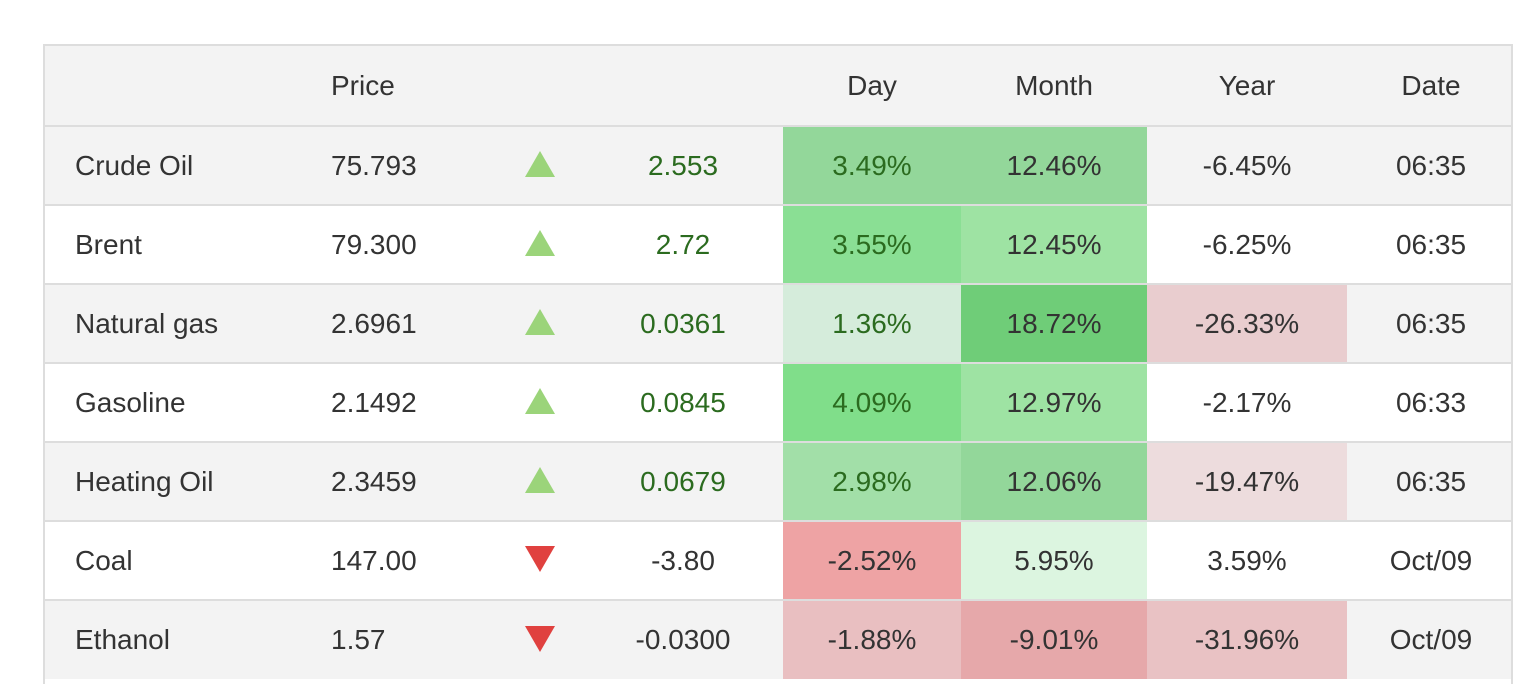  I want to click on change-cell: 2.553, so click(683, 165).